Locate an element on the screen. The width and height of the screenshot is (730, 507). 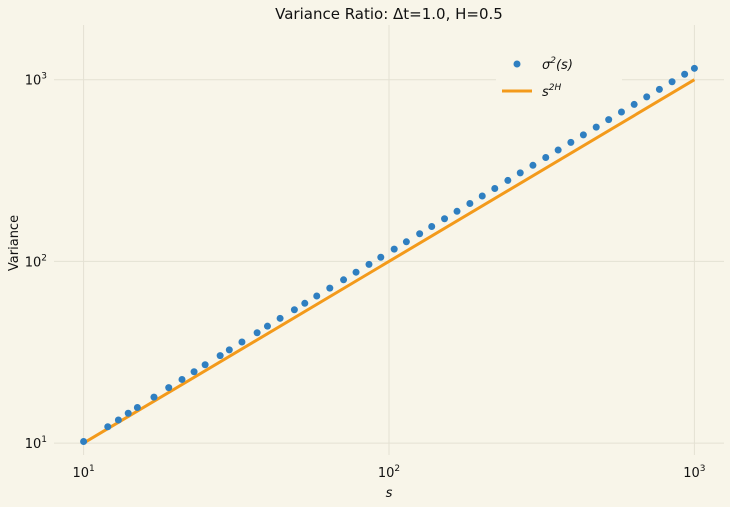
x-tick-label-1: 10² is located at coordinates (389, 472).